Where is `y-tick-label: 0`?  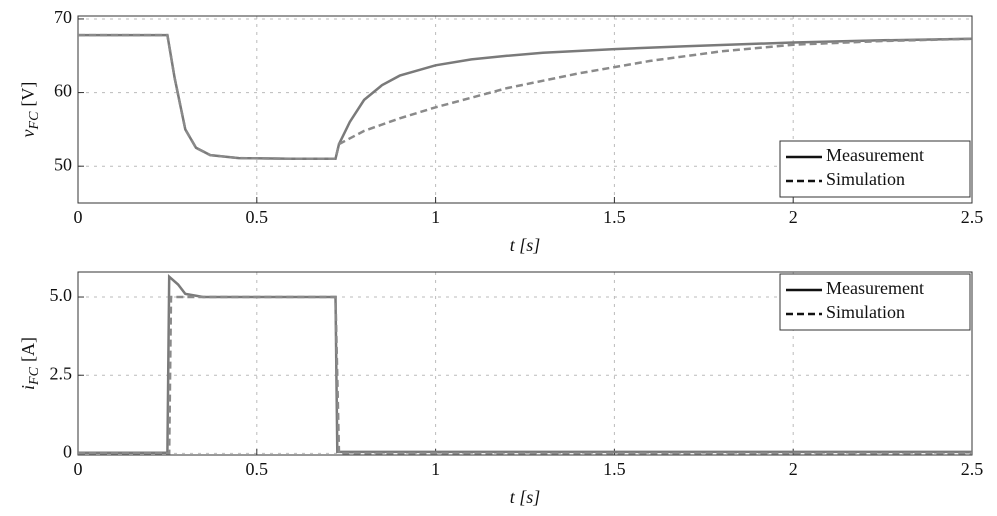 y-tick-label: 0 is located at coordinates (67, 452).